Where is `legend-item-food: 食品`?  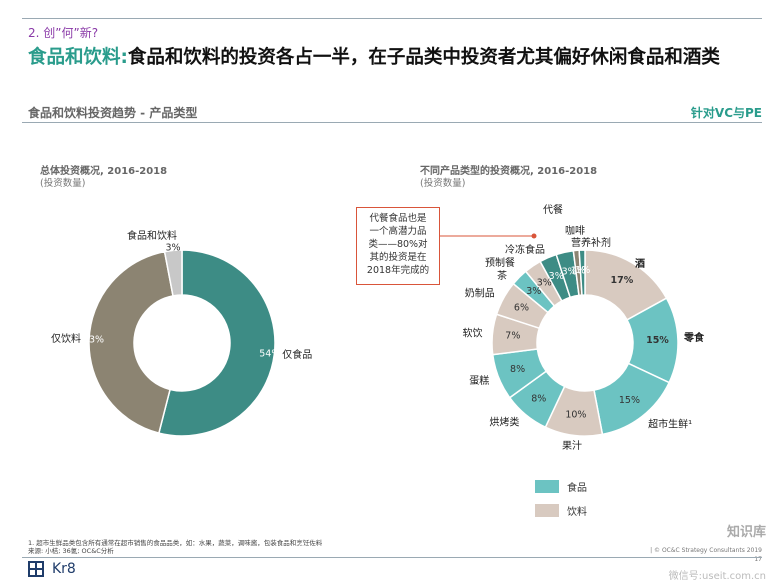
legend-item-food: 食品 is located at coordinates (561, 486).